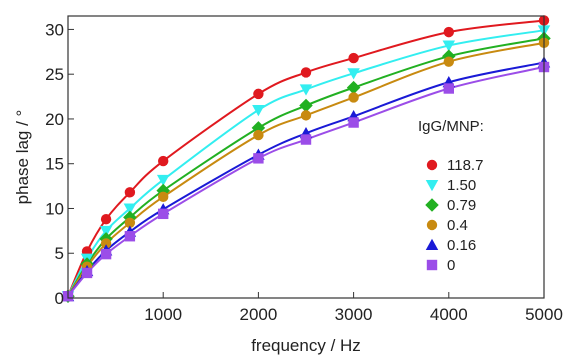 The height and width of the screenshot is (356, 570). Describe the element at coordinates (59, 298) in the screenshot. I see `y-tick-label: 0` at that location.